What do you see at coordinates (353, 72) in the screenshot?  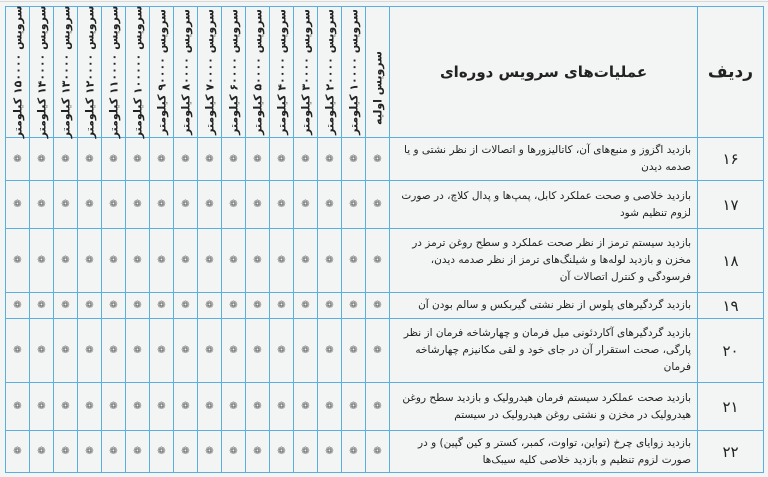 I see `header-service-label: سرویس ۱۰۰۰۰ کیلومتر` at bounding box center [353, 72].